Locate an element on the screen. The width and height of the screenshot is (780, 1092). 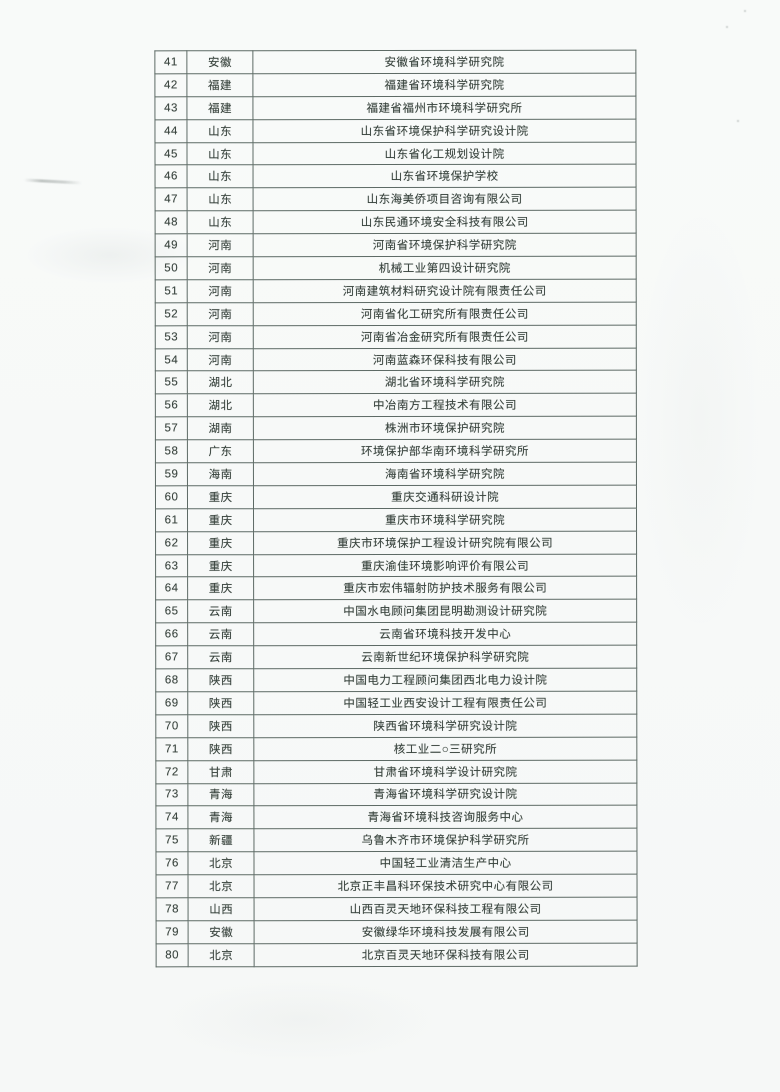
organization-cell: 中国轻工业西安设计工程有限责任公司 is located at coordinates (445, 703).